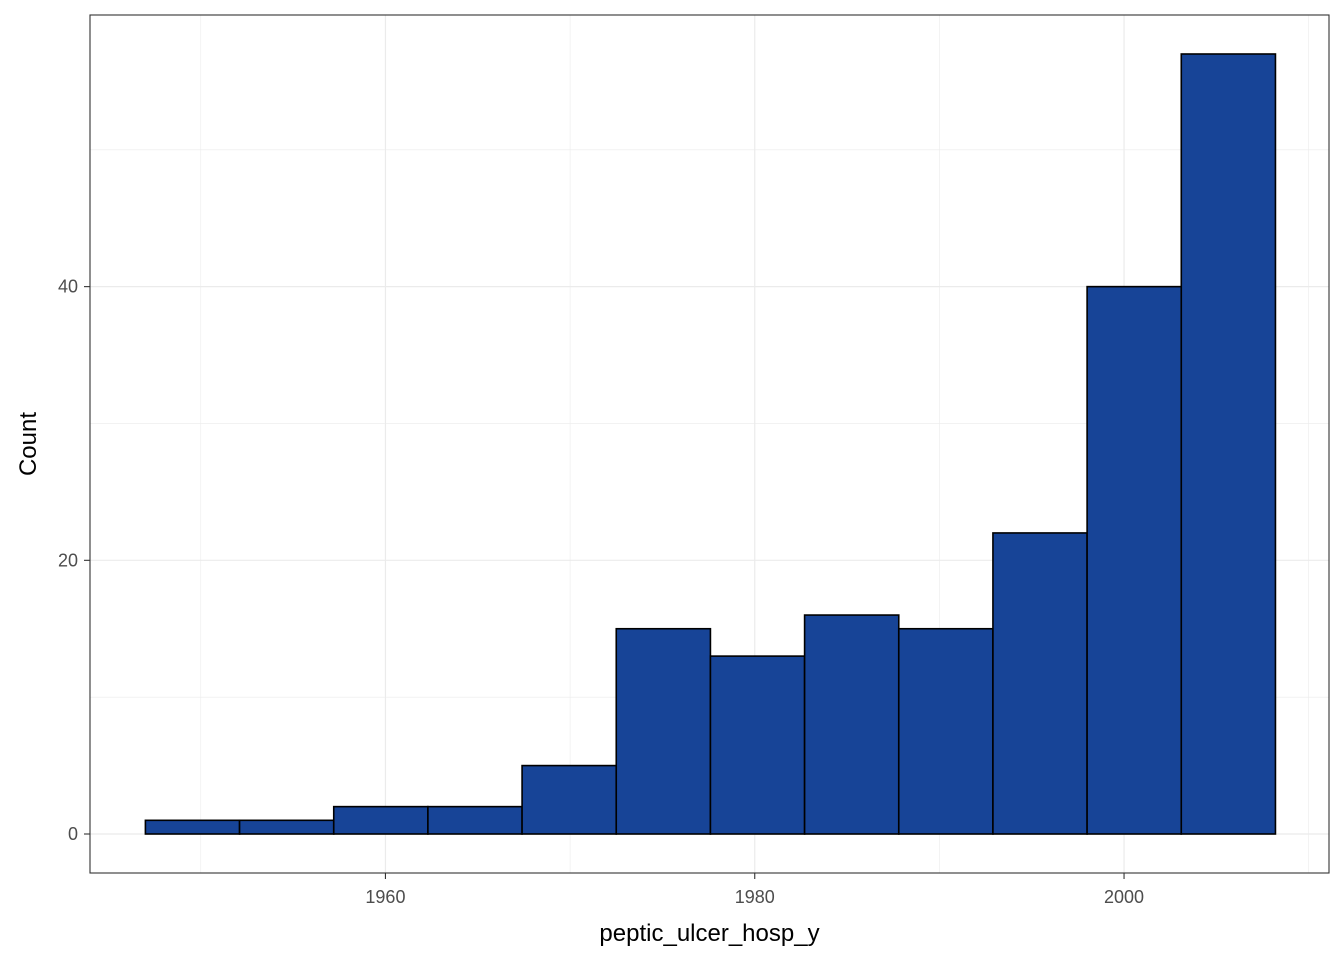 The width and height of the screenshot is (1344, 960). What do you see at coordinates (709, 933) in the screenshot?
I see `x-axis-title: peptic_ulcer_hosp_y` at bounding box center [709, 933].